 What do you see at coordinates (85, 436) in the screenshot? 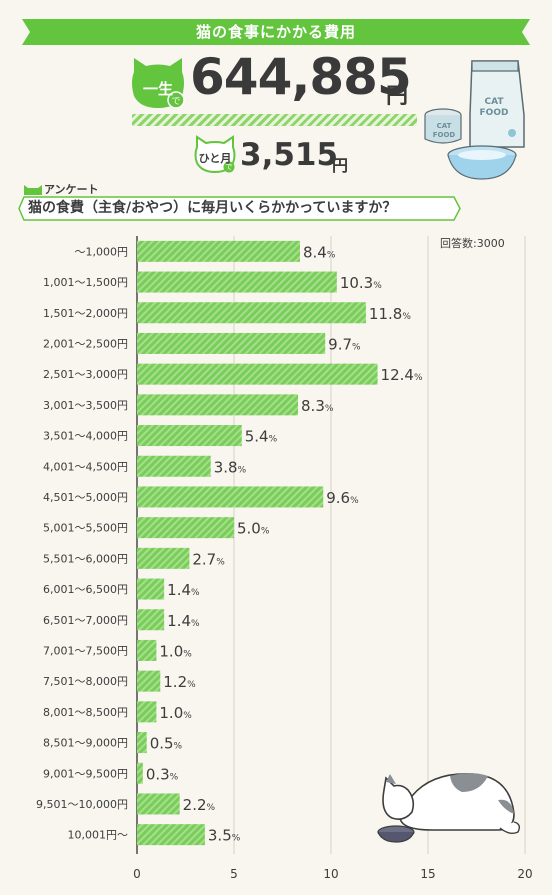
I see `category-label: 3,501〜4,000円` at bounding box center [85, 436].